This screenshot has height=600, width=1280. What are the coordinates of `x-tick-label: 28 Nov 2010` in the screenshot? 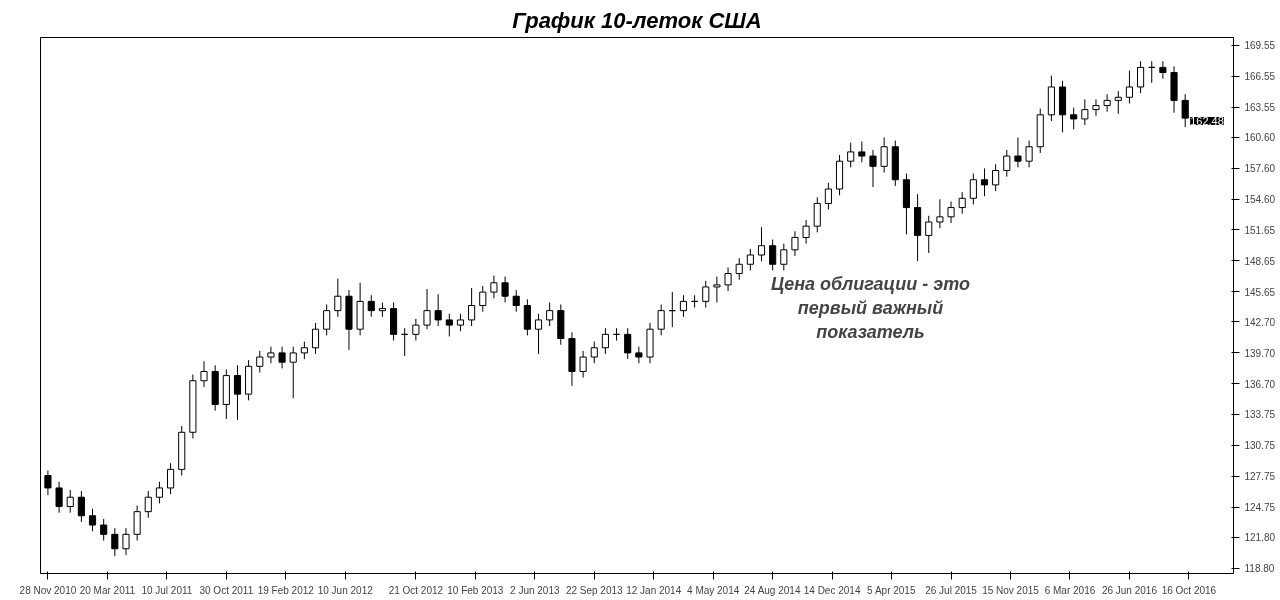 It's located at (48, 590).